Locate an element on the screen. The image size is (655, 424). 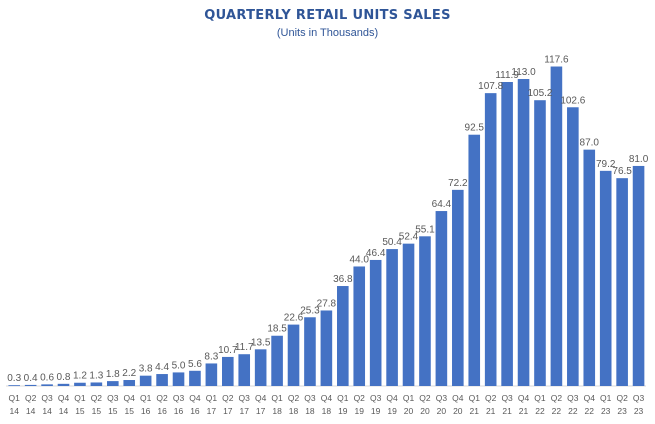
data-label-Q1-17: 8.3 is located at coordinates (211, 356).